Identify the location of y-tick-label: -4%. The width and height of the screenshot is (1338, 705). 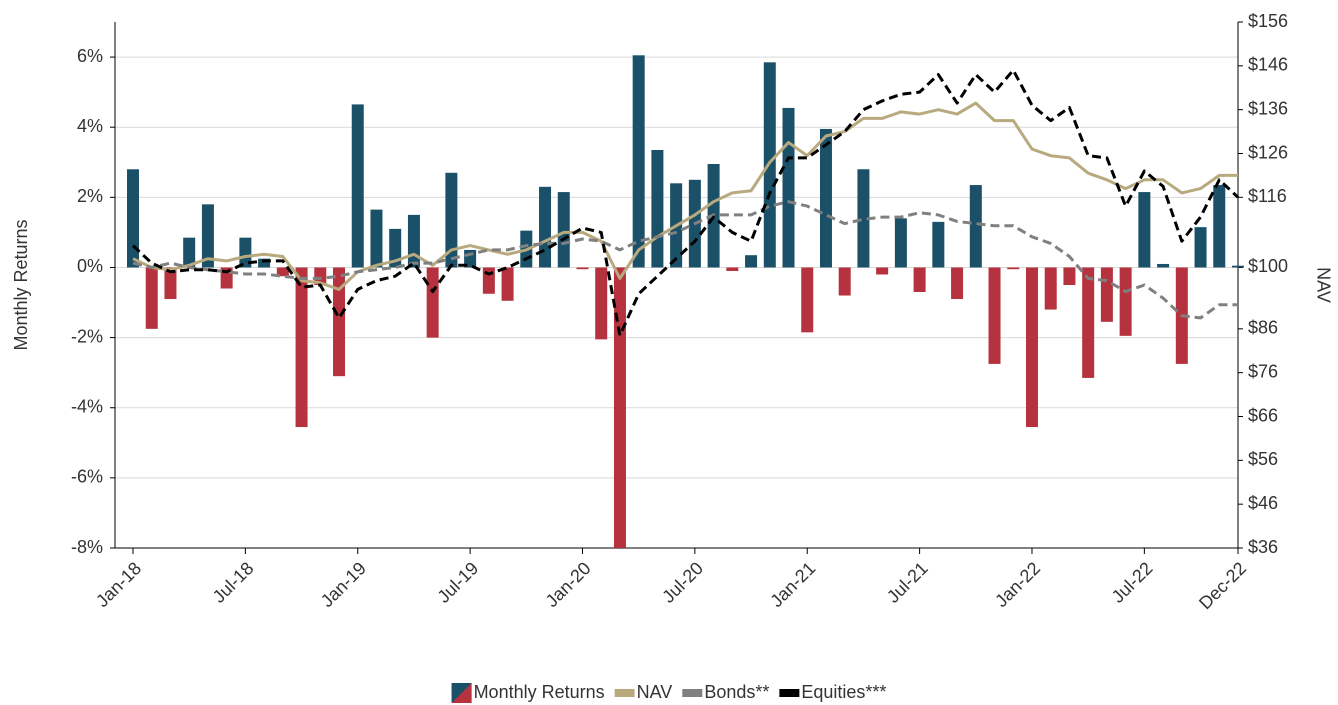
(87, 406).